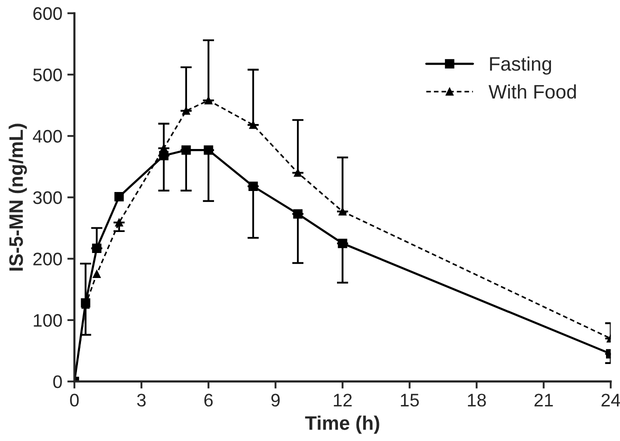 The image size is (620, 441). I want to click on legend-label: Fasting, so click(521, 65).